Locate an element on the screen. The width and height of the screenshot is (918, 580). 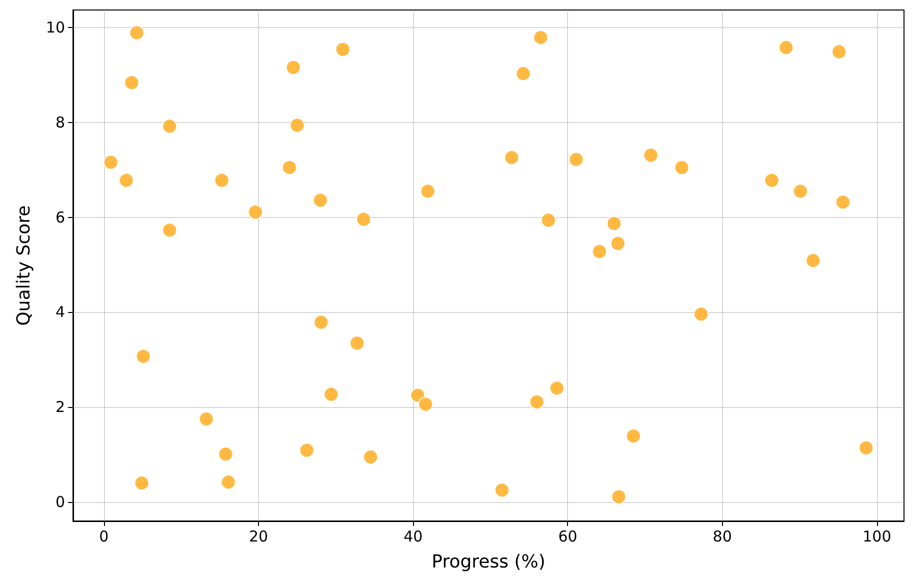
y-tick-label: 2 is located at coordinates (60, 407).